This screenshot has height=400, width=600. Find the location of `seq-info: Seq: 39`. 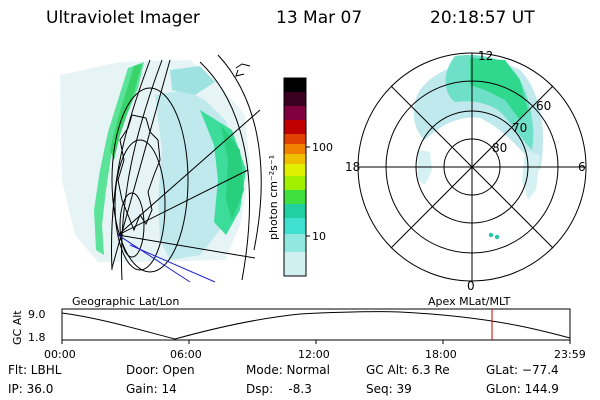

seq-info: Seq: 39 is located at coordinates (389, 389).